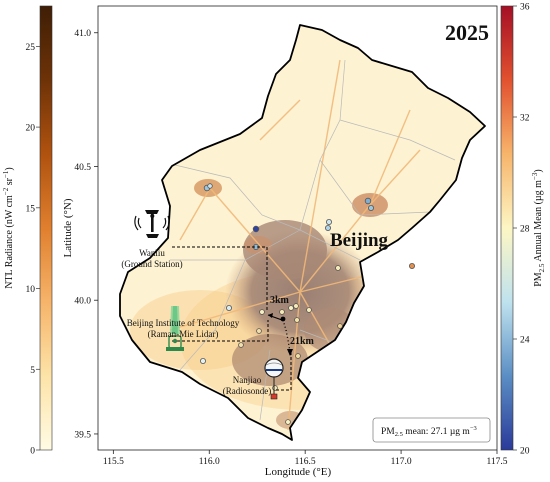  Describe the element at coordinates (68, 227) in the screenshot. I see `y-axis-label: Latitude (°N)` at that location.